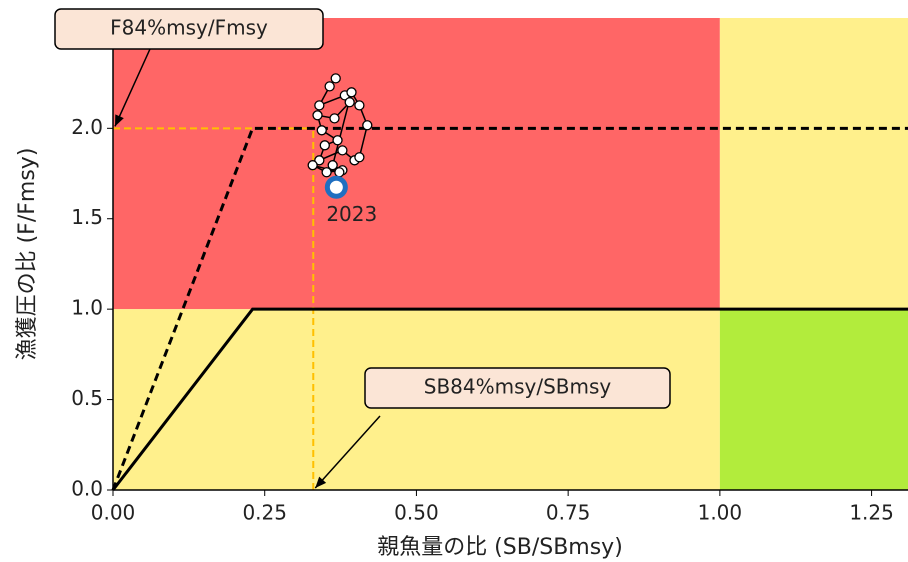  Describe the element at coordinates (351, 214) in the screenshot. I see `point-label: 2023` at that location.